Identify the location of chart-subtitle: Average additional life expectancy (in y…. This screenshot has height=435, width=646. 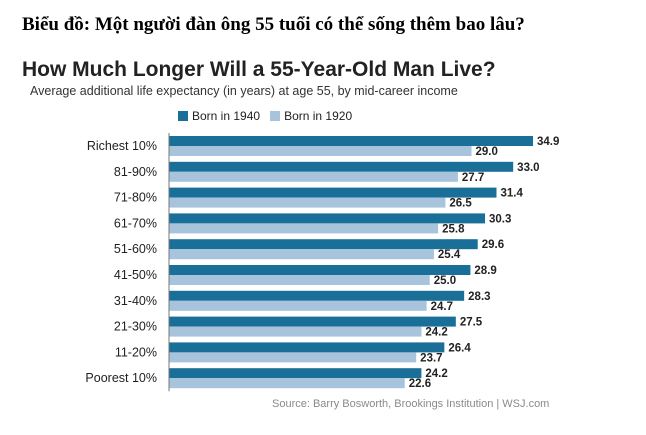
(244, 91).